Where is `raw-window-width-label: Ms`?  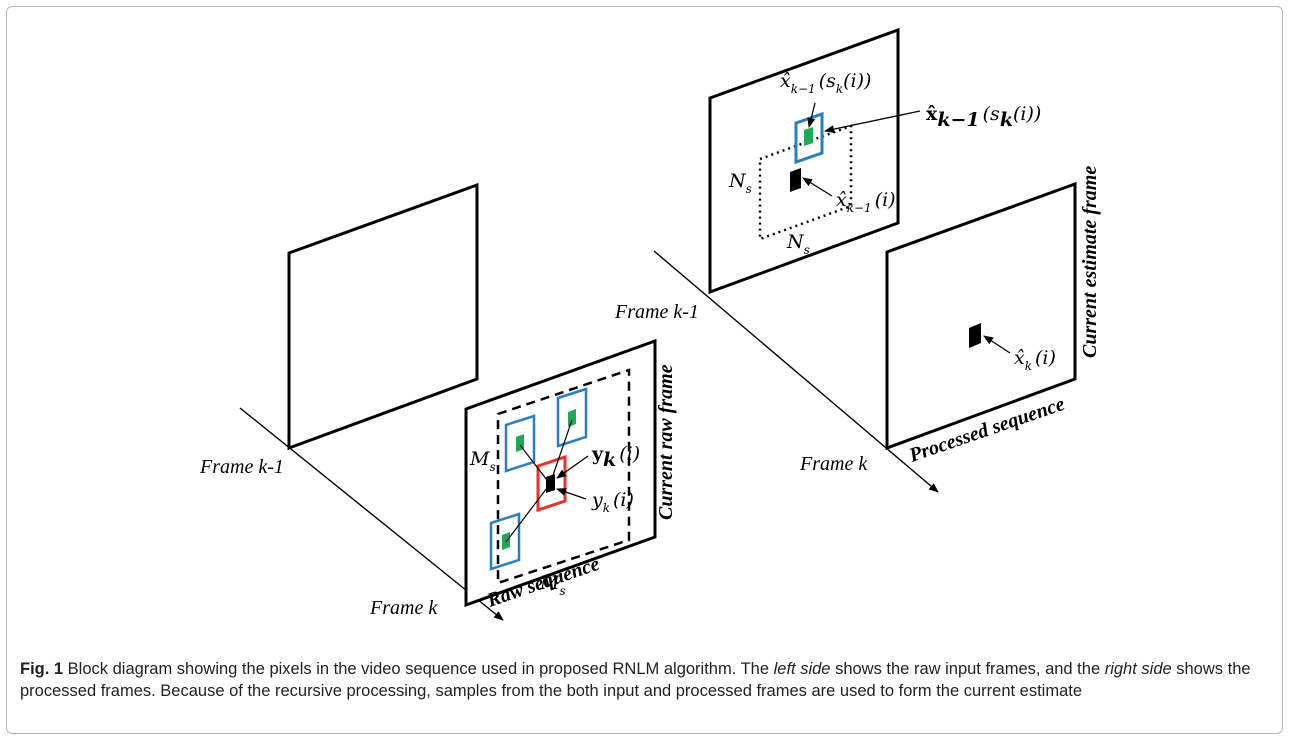 raw-window-width-label: Ms is located at coordinates (552, 585).